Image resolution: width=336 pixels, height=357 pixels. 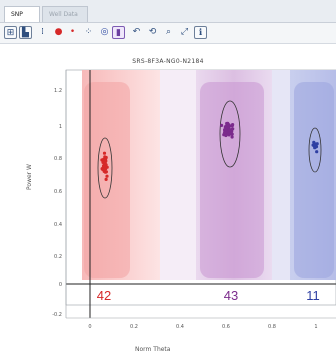 I want to click on x-tick-label: 0.2, so click(x=134, y=327).